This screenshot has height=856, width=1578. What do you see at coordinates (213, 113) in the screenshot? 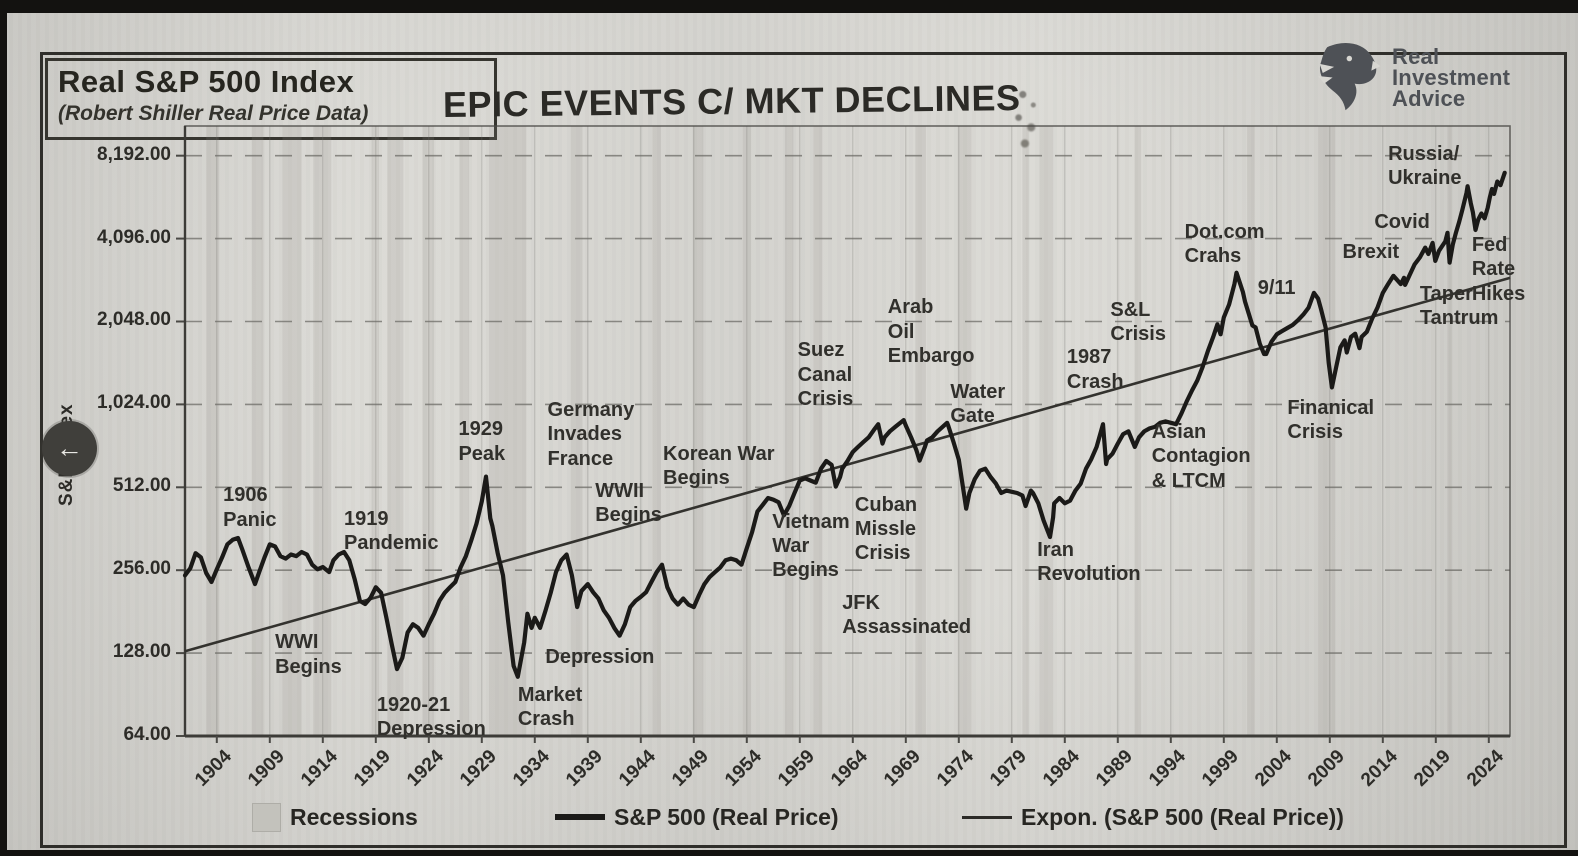
I see `chart-subtitle: (Robert Shiller Real Price Data)` at bounding box center [213, 113].